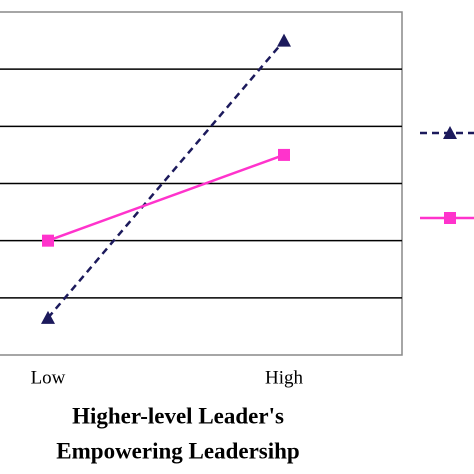 This screenshot has height=474, width=474. I want to click on x-axis-label: Empowering Leadersihp, so click(177, 450).